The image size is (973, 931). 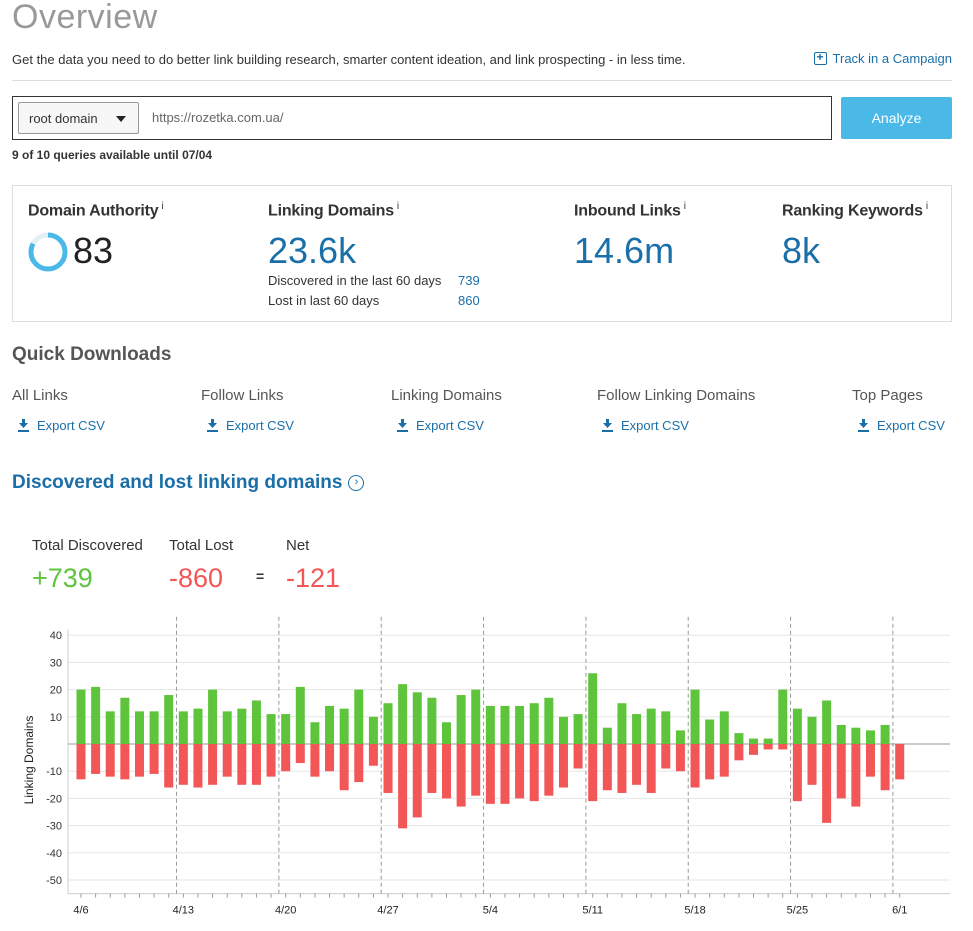 I want to click on discovered-value: 739, so click(x=469, y=280).